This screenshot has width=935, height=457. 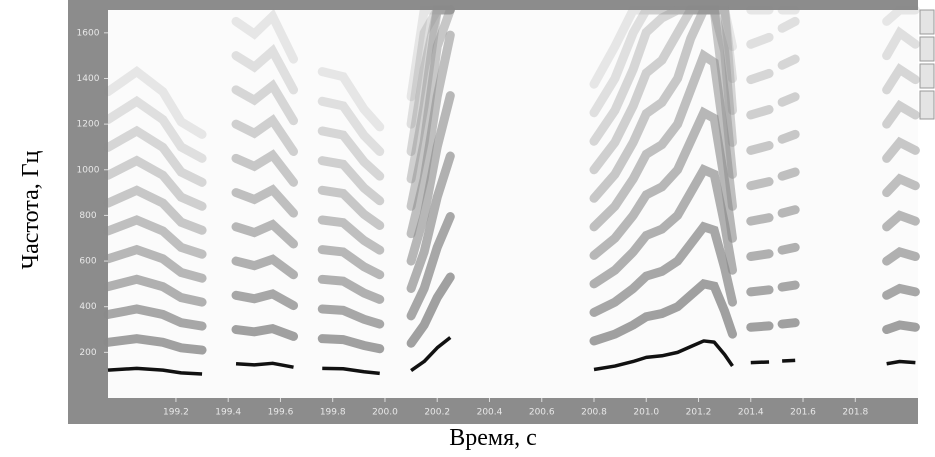 I want to click on x-tick-label: 201.8, so click(x=855, y=413).